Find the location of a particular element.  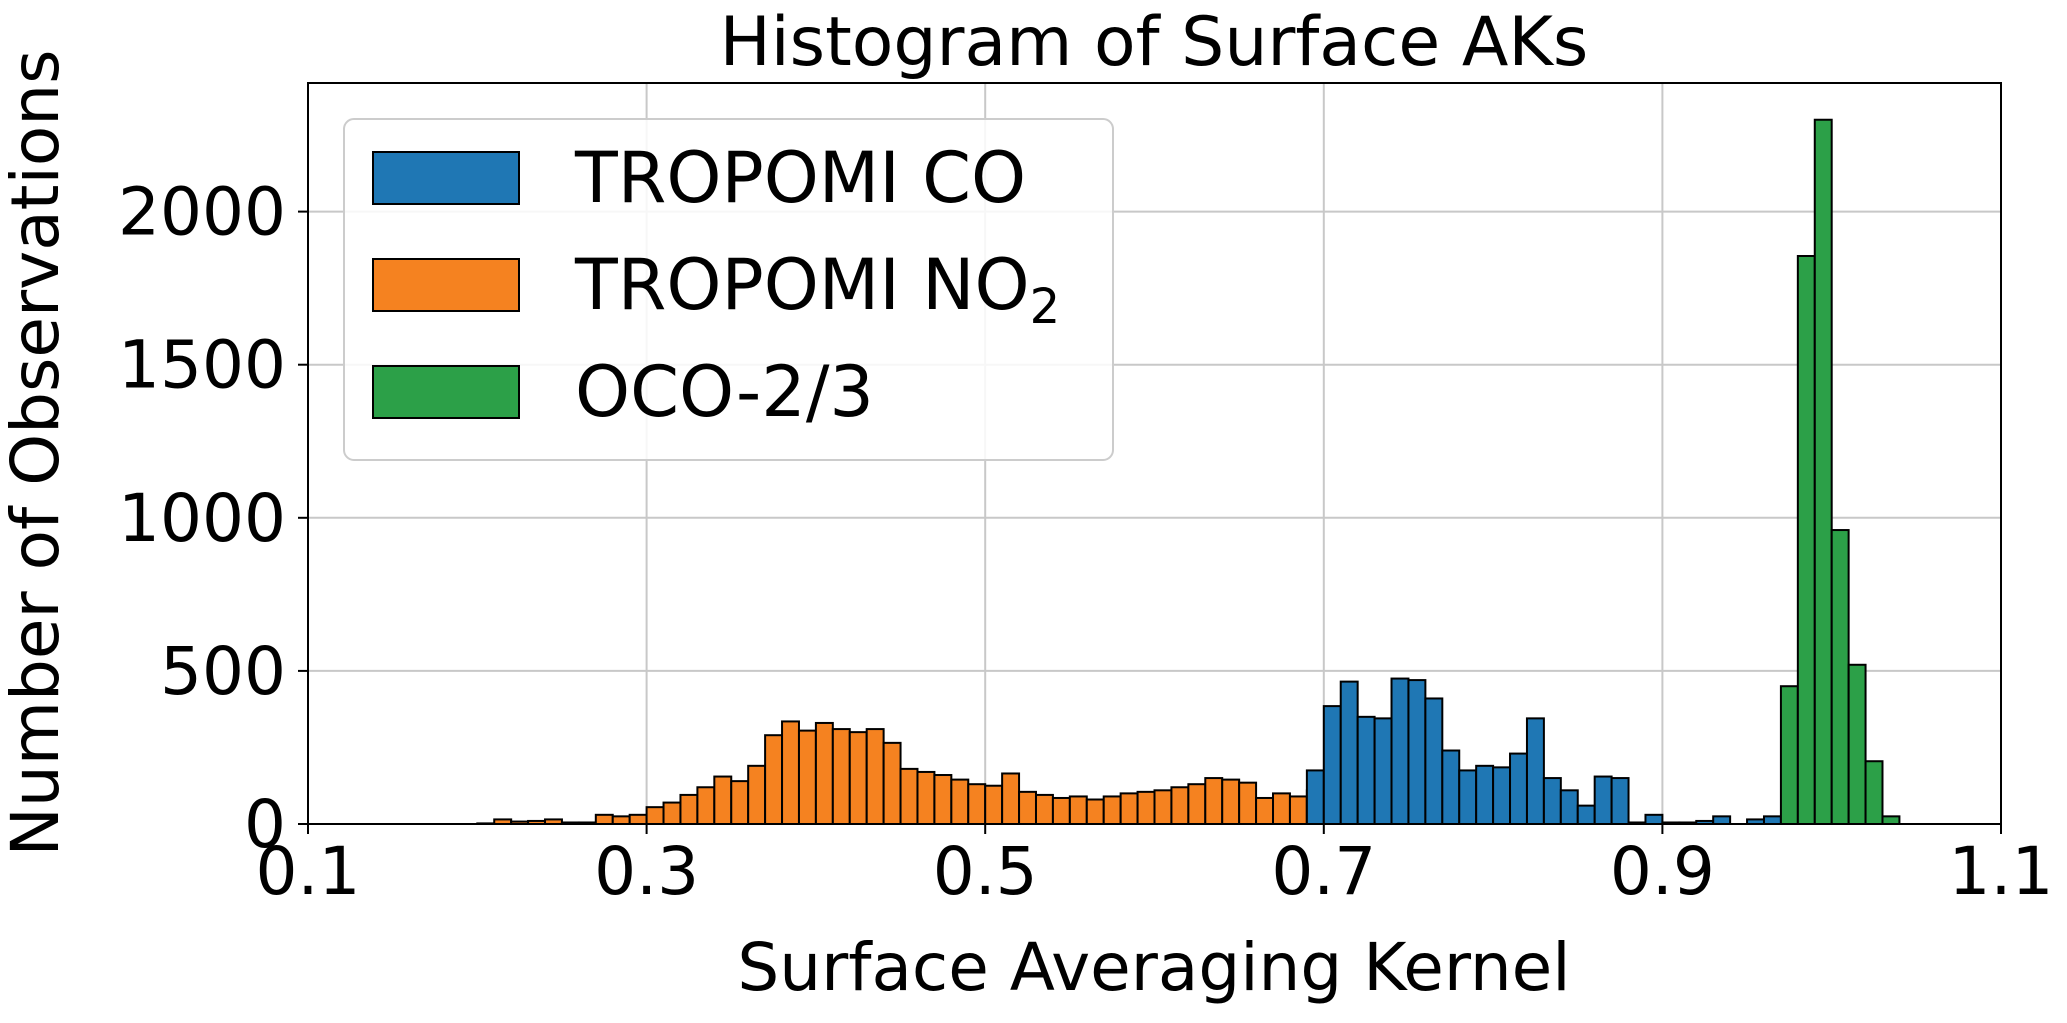

legend-label-tropomi-no2: TROPOMI NO2 is located at coordinates (817, 289).